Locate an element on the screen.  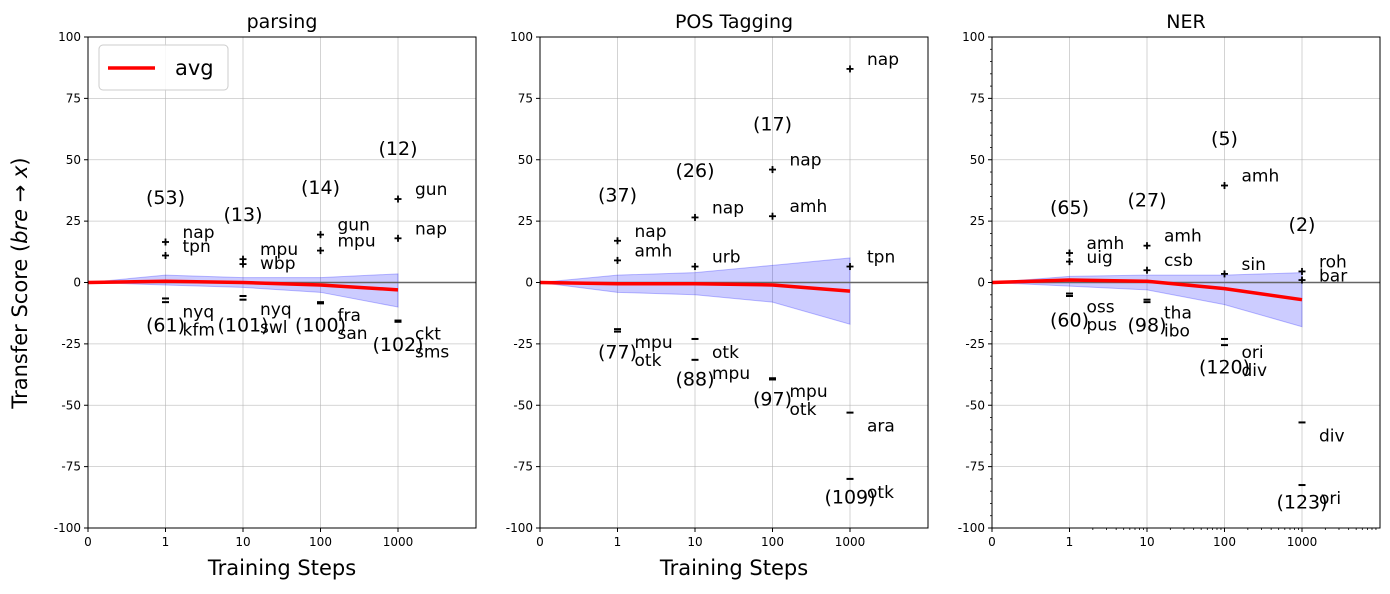
point-label: san is located at coordinates (353, 334).